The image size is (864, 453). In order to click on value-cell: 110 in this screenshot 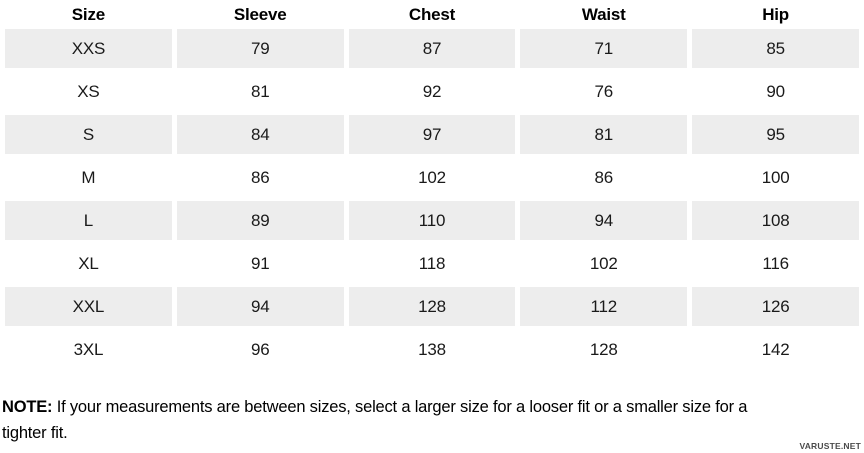, I will do `click(432, 220)`.